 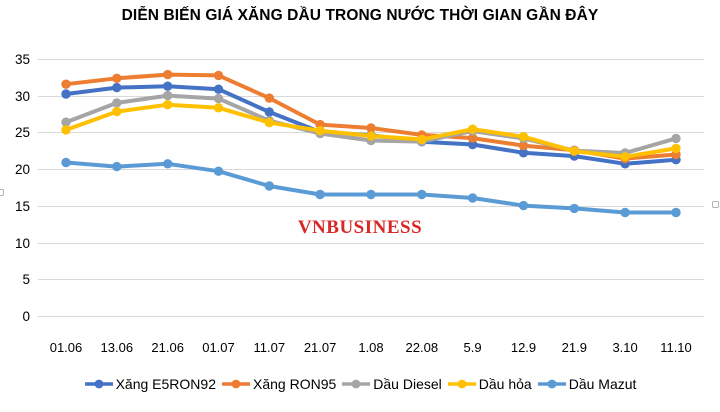 I want to click on y-axis-tick-label: 30, so click(x=22, y=96).